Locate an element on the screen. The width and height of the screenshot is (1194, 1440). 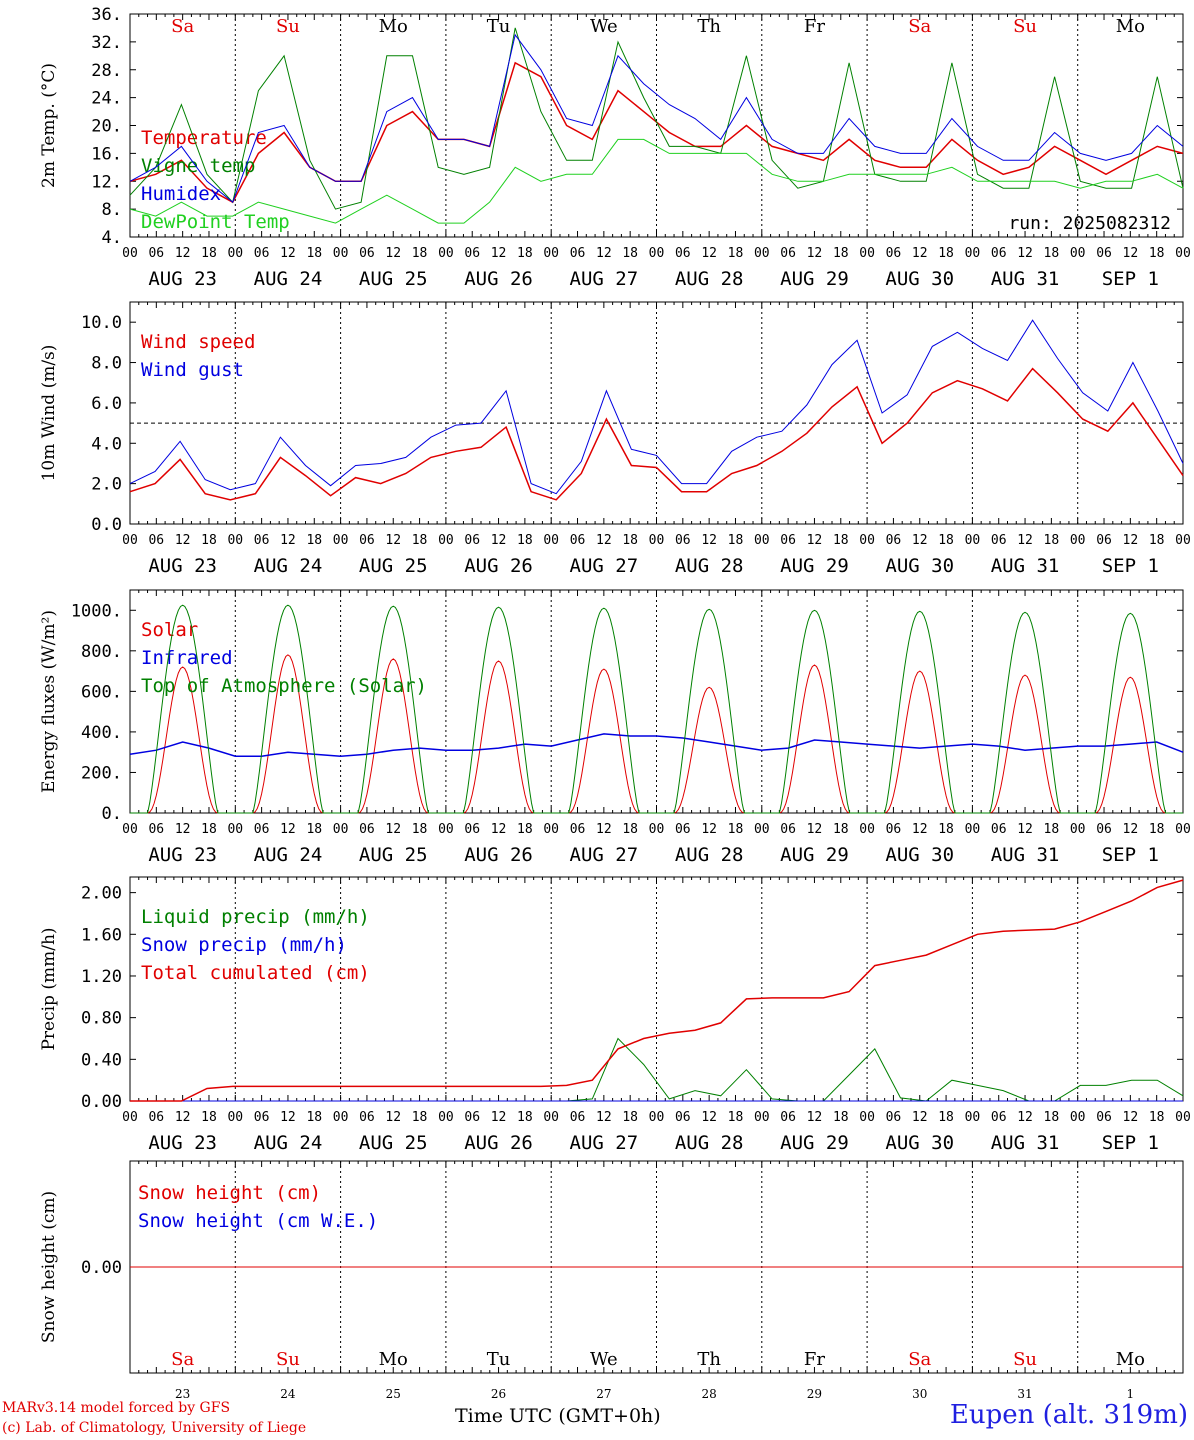
weekday-label: Fr is located at coordinates (814, 26).